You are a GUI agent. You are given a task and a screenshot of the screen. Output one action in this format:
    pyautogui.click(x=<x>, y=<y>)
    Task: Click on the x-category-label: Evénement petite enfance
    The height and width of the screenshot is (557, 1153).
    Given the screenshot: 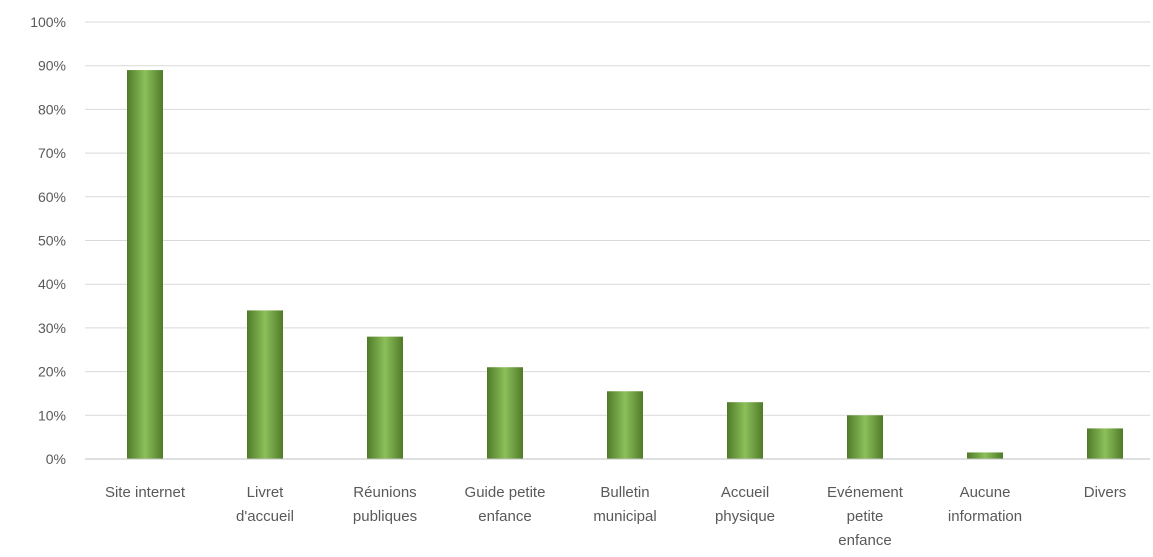 What is the action you would take?
    pyautogui.click(x=865, y=516)
    